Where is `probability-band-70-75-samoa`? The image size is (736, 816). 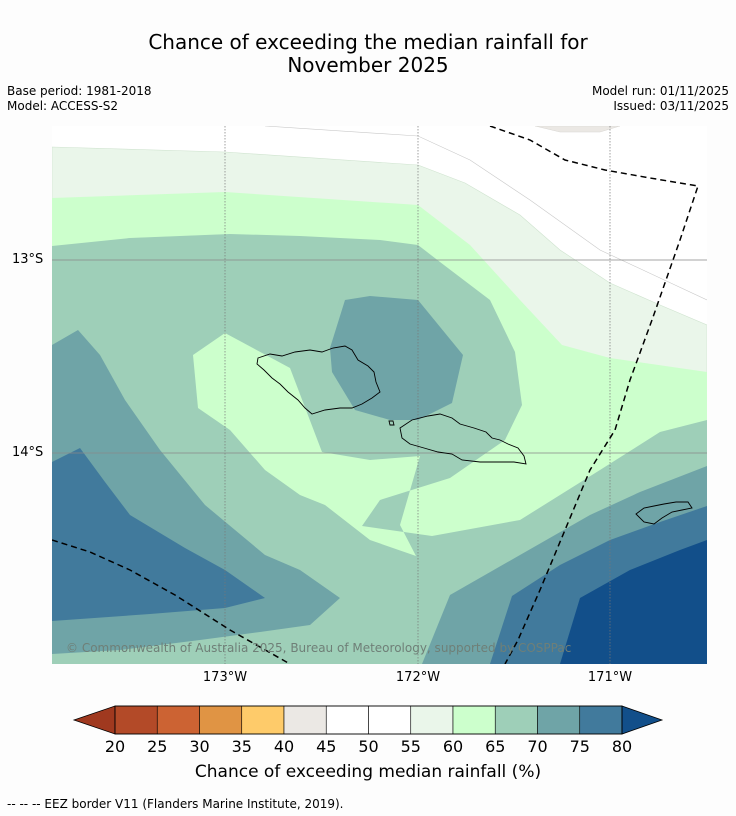
probability-band-70-75-samoa is located at coordinates (396, 358).